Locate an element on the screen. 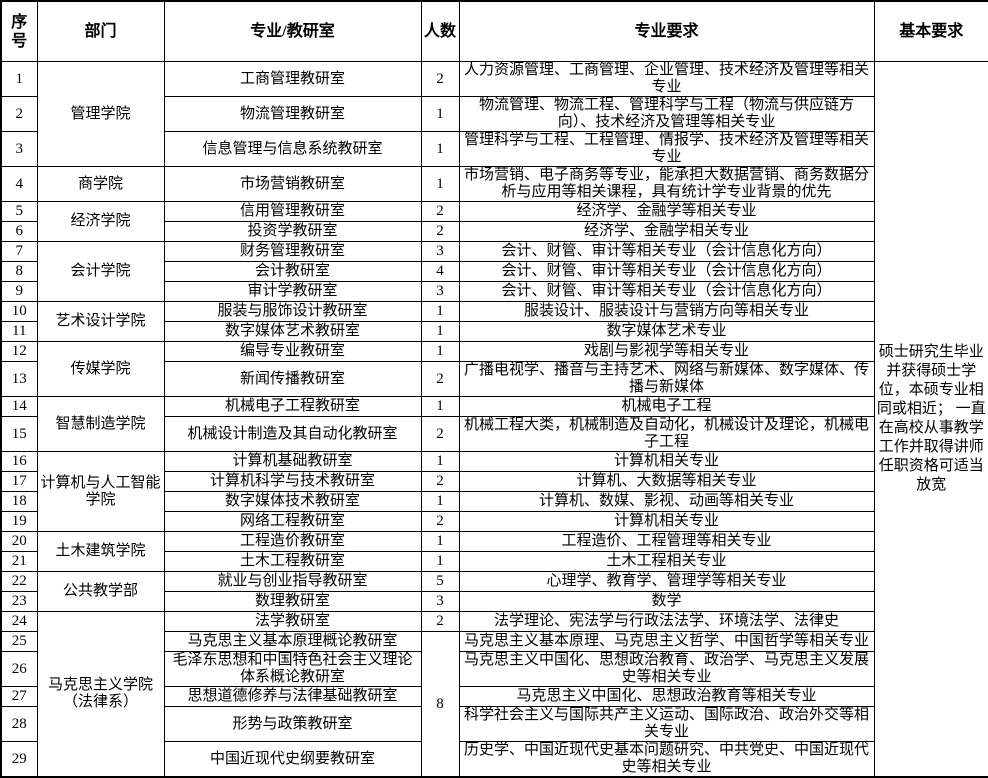  office-cell: 机械设计制造及其自动化教研室 is located at coordinates (292, 434).